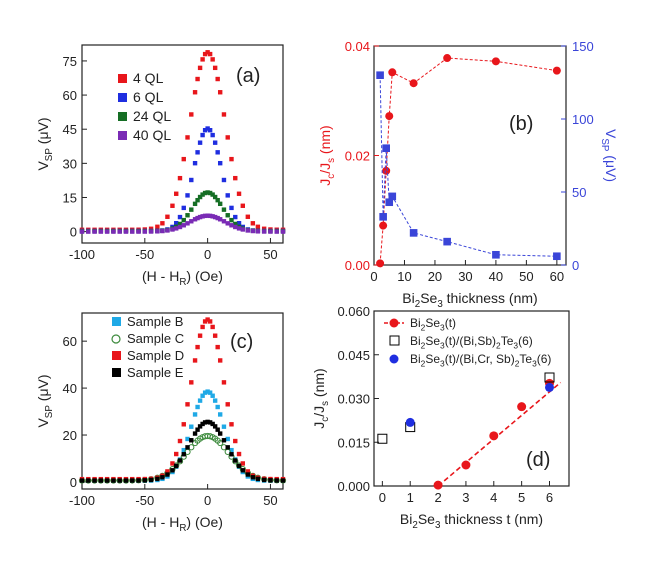 Image resolution: width=653 pixels, height=570 pixels. What do you see at coordinates (521, 497) in the screenshot?
I see `x-tick-label: 5` at bounding box center [521, 497].